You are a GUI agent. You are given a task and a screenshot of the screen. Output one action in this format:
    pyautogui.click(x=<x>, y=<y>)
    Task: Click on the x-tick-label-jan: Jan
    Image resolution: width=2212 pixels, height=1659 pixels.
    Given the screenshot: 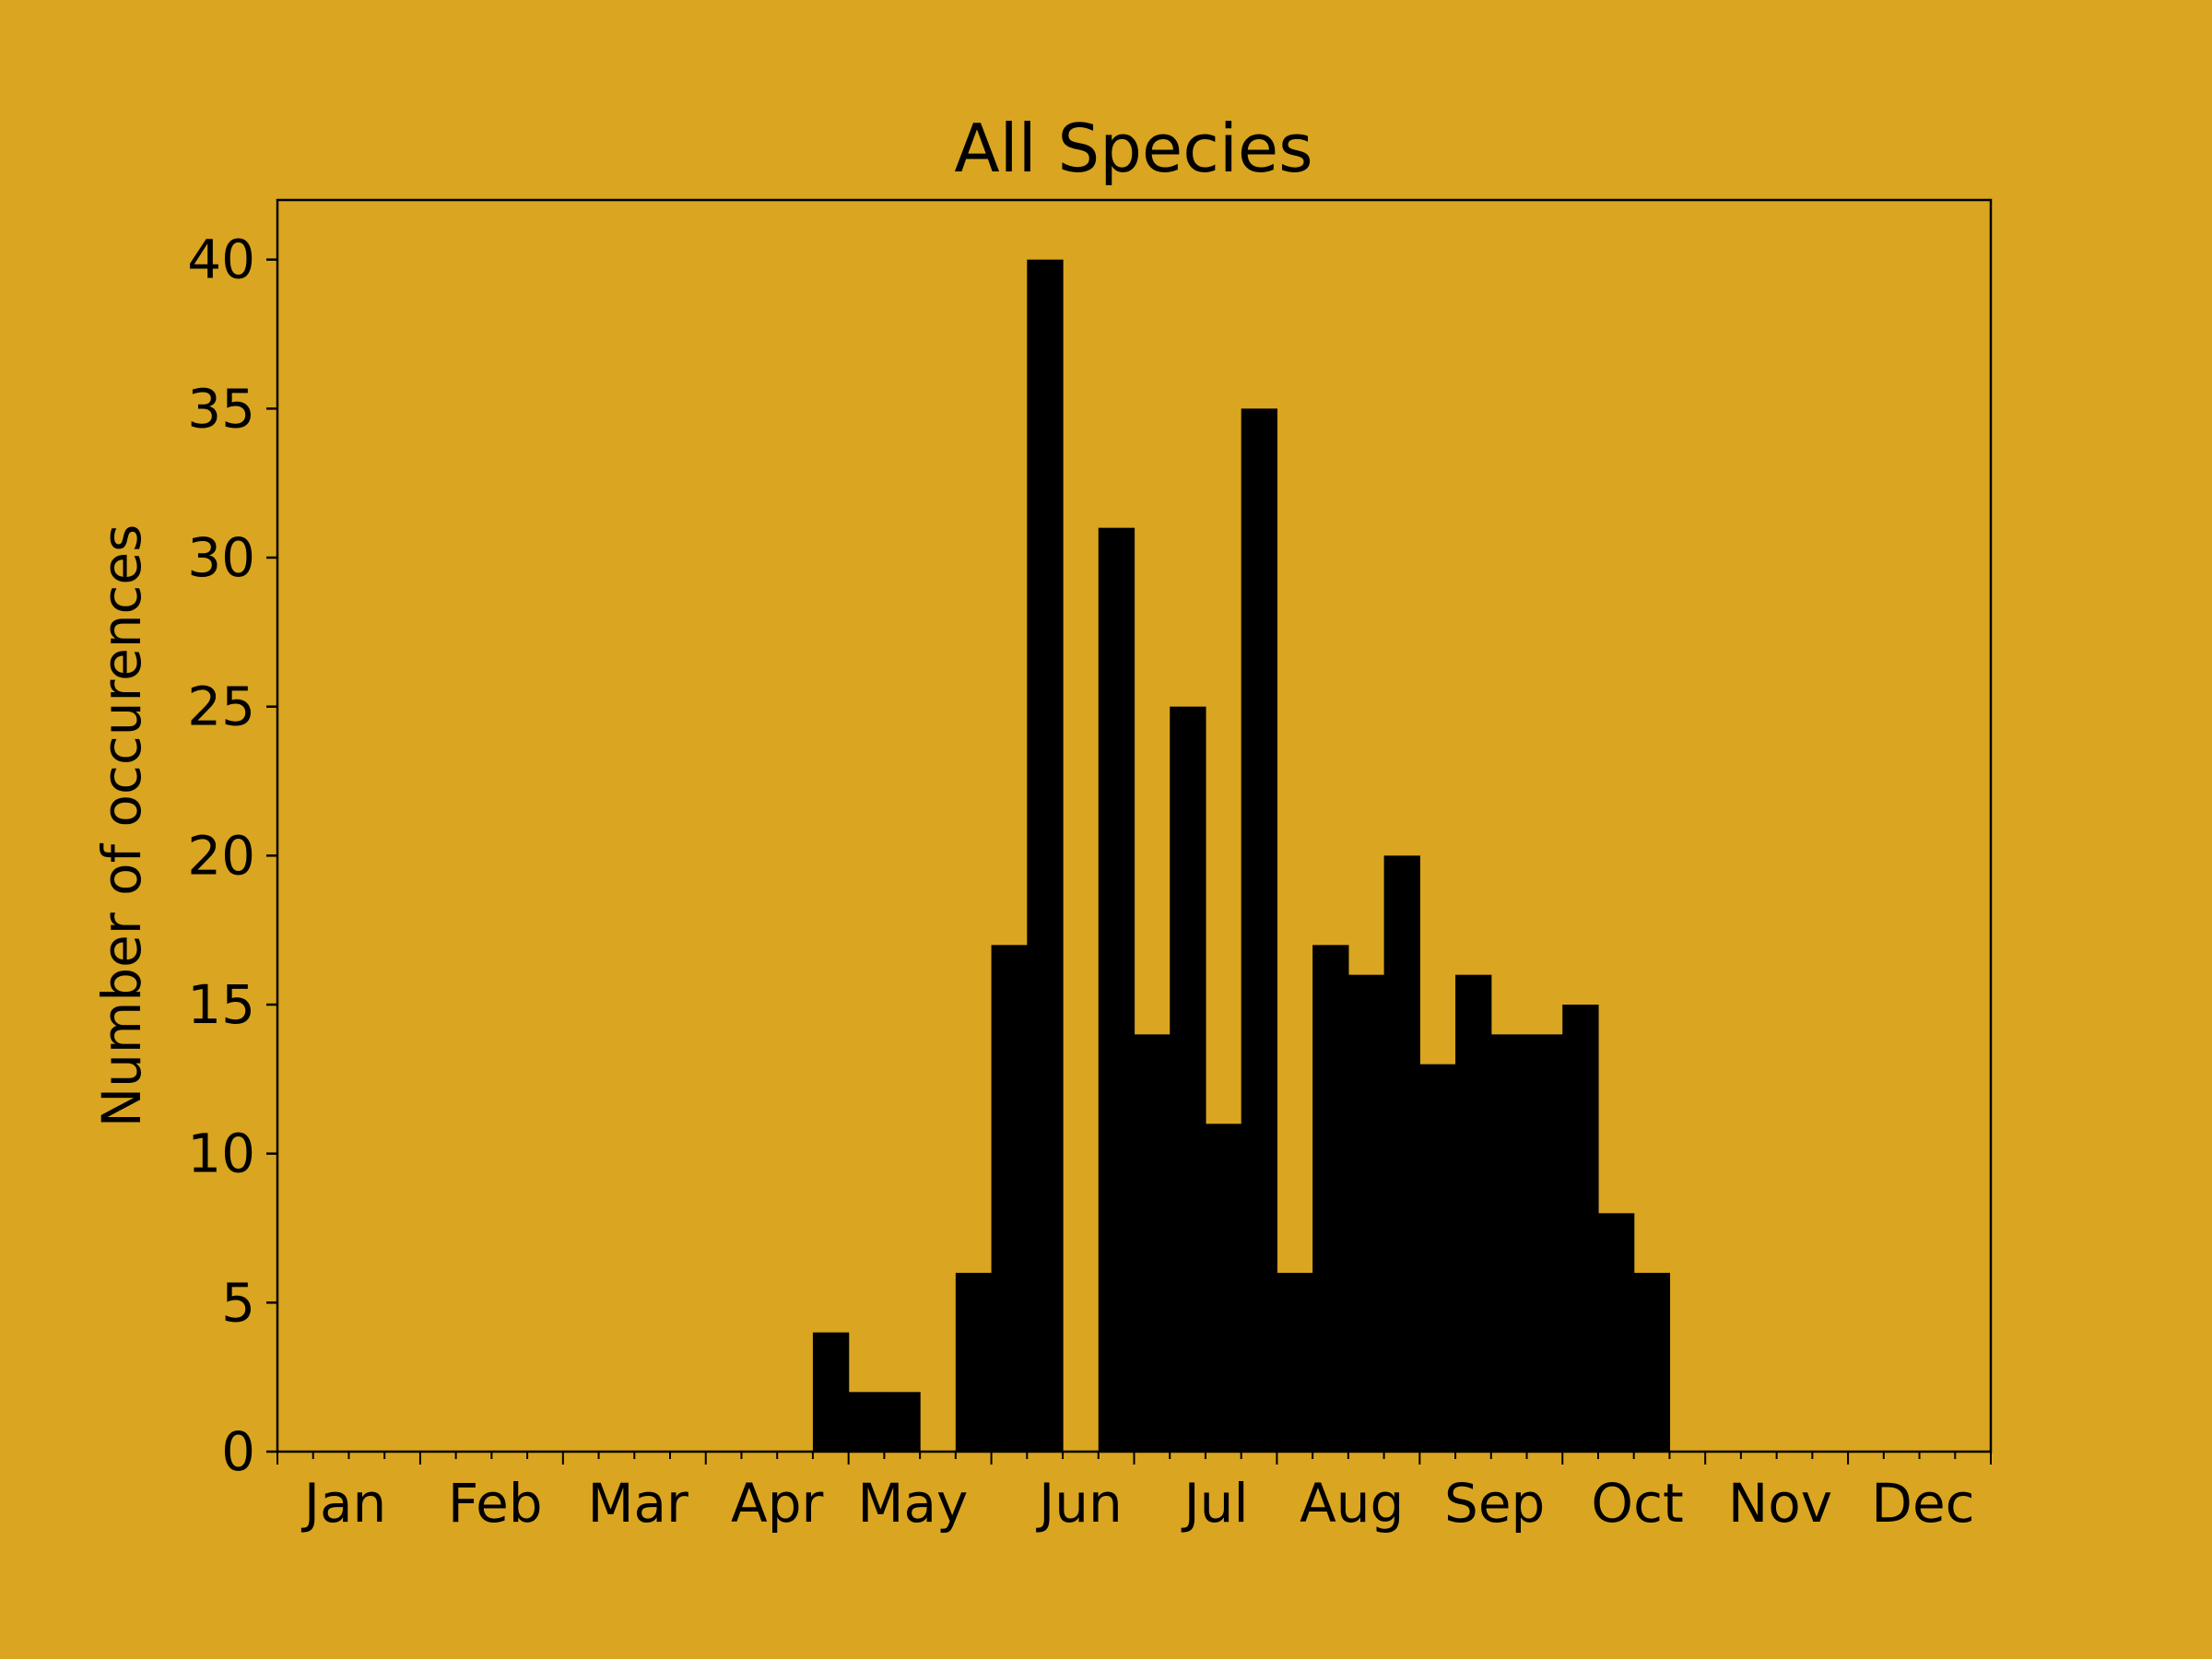 What is the action you would take?
    pyautogui.click(x=343, y=1503)
    